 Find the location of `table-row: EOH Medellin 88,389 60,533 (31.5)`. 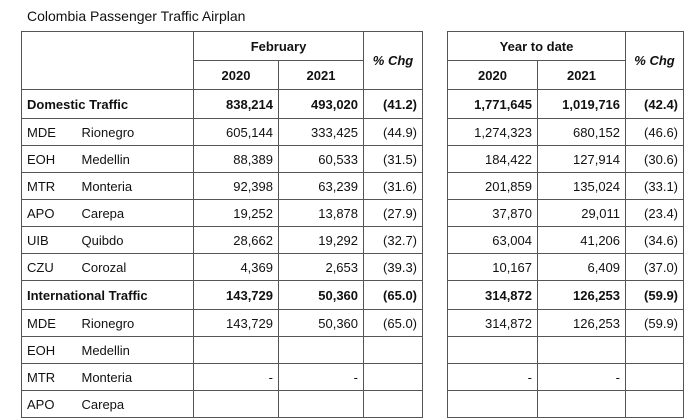

table-row: EOH Medellin 88,389 60,533 (31.5) is located at coordinates (222, 159).